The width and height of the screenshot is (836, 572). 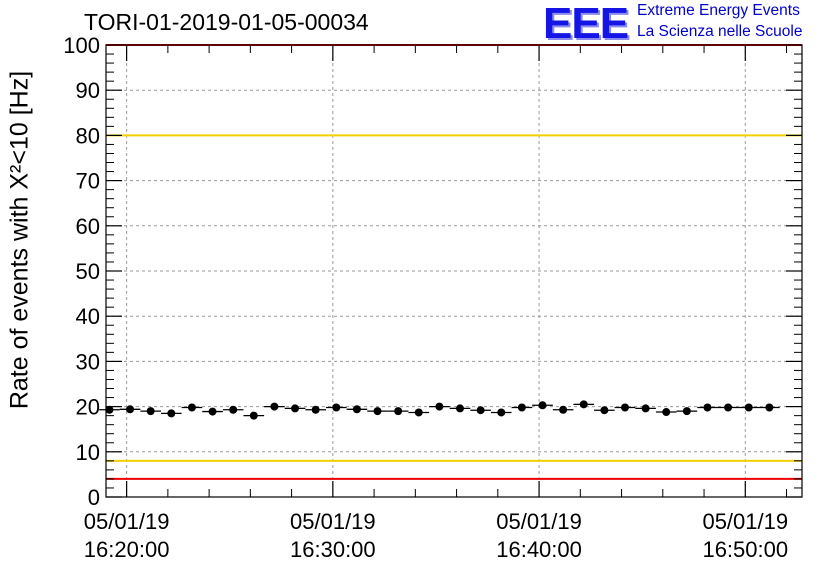 I want to click on y-tick-label: 60, so click(x=88, y=226).